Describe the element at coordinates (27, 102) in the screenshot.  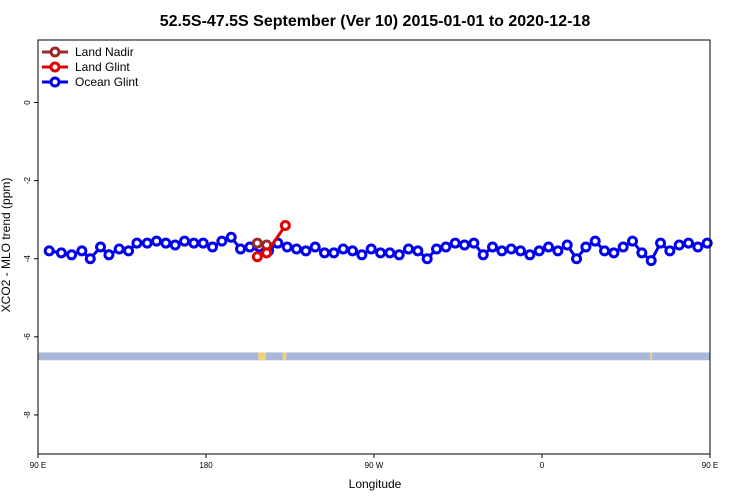
I see `y-tick-label: 0` at that location.